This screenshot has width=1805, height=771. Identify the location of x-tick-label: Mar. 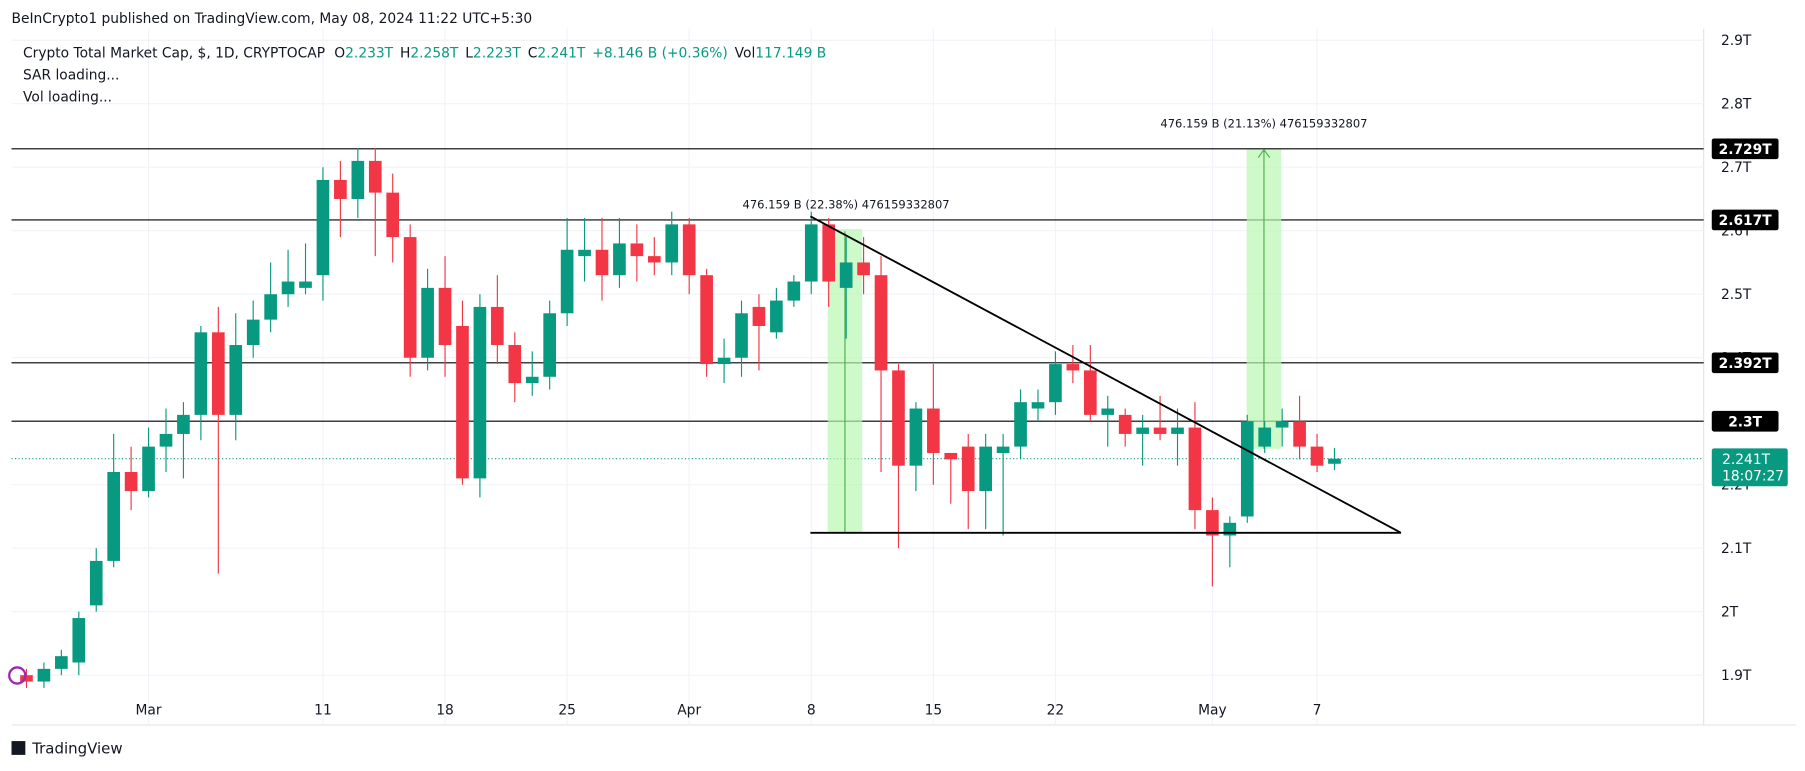
(149, 711).